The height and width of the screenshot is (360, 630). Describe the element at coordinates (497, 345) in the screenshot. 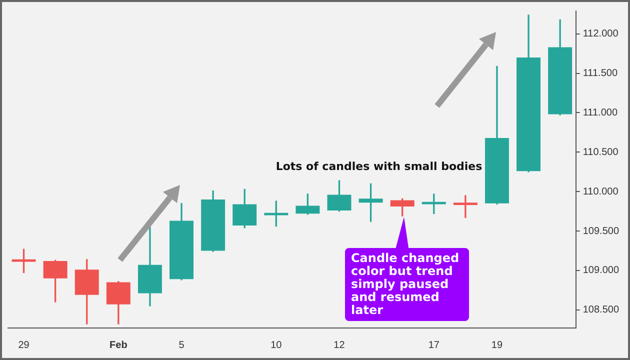

I see `x-tick-label: 19` at that location.